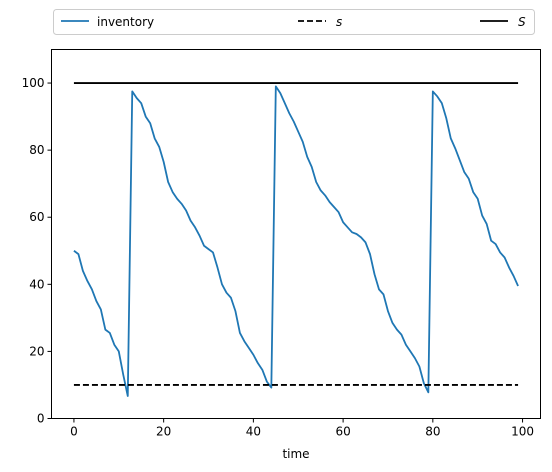  What do you see at coordinates (36, 351) in the screenshot?
I see `y-tick-label: 20` at bounding box center [36, 351].